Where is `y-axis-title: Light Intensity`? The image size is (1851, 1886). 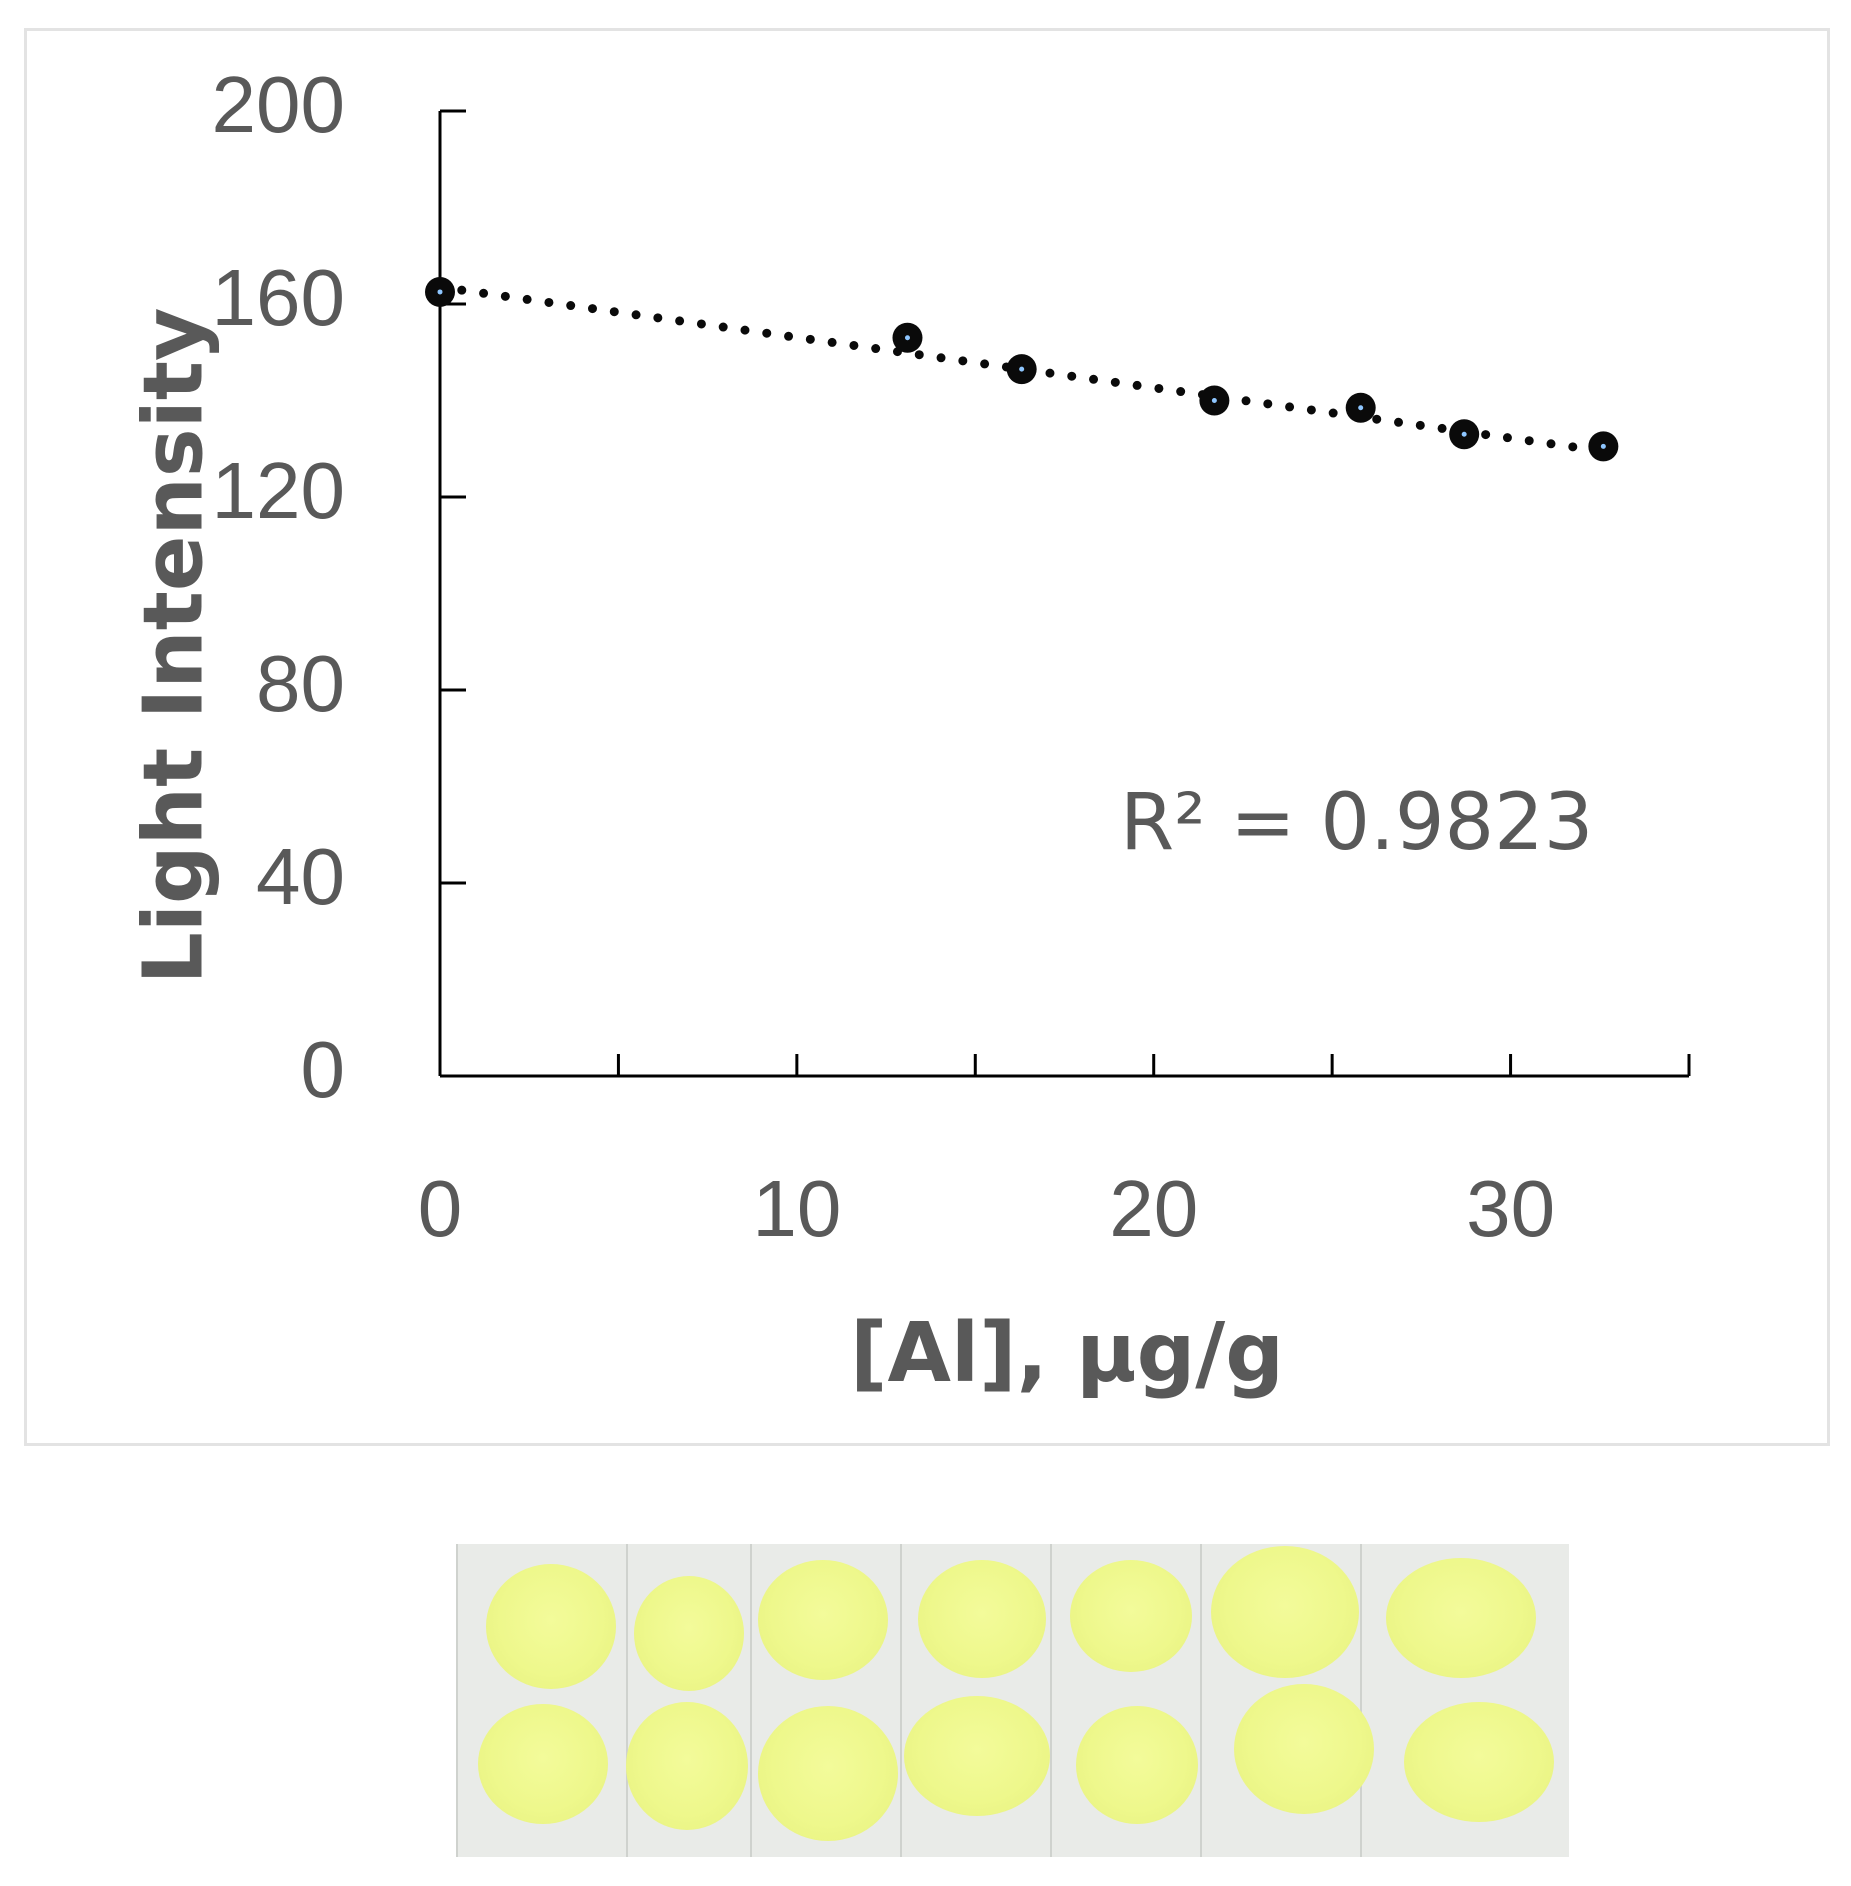
y-axis-title: Light Intensity is located at coordinates (173, 646).